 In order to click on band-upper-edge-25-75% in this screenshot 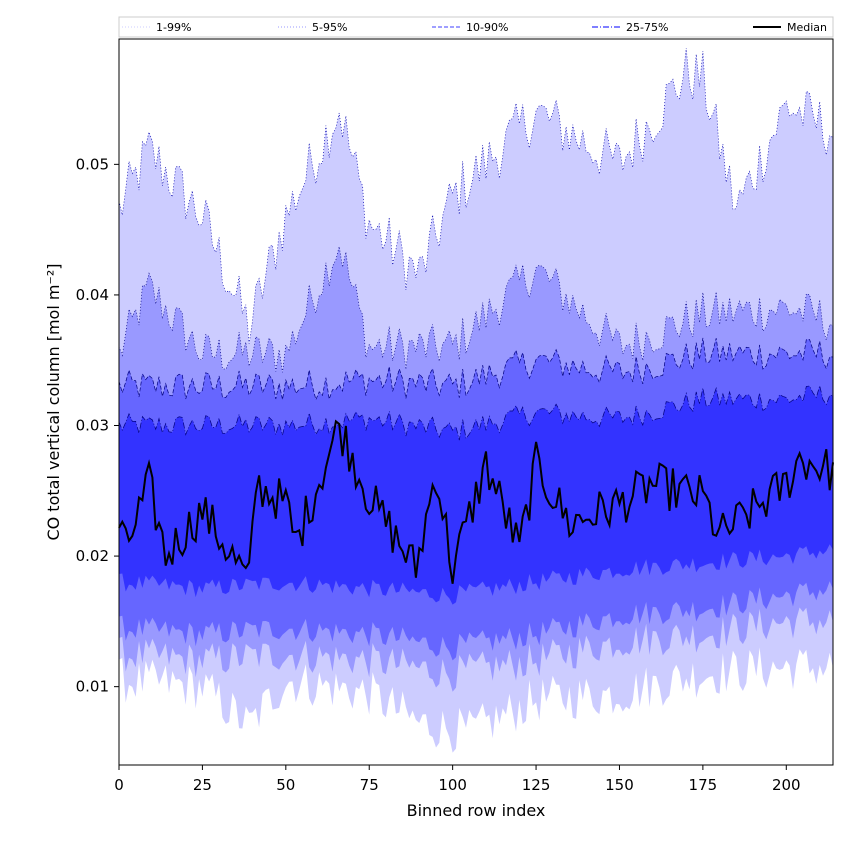, I will do `click(476, 412)`.